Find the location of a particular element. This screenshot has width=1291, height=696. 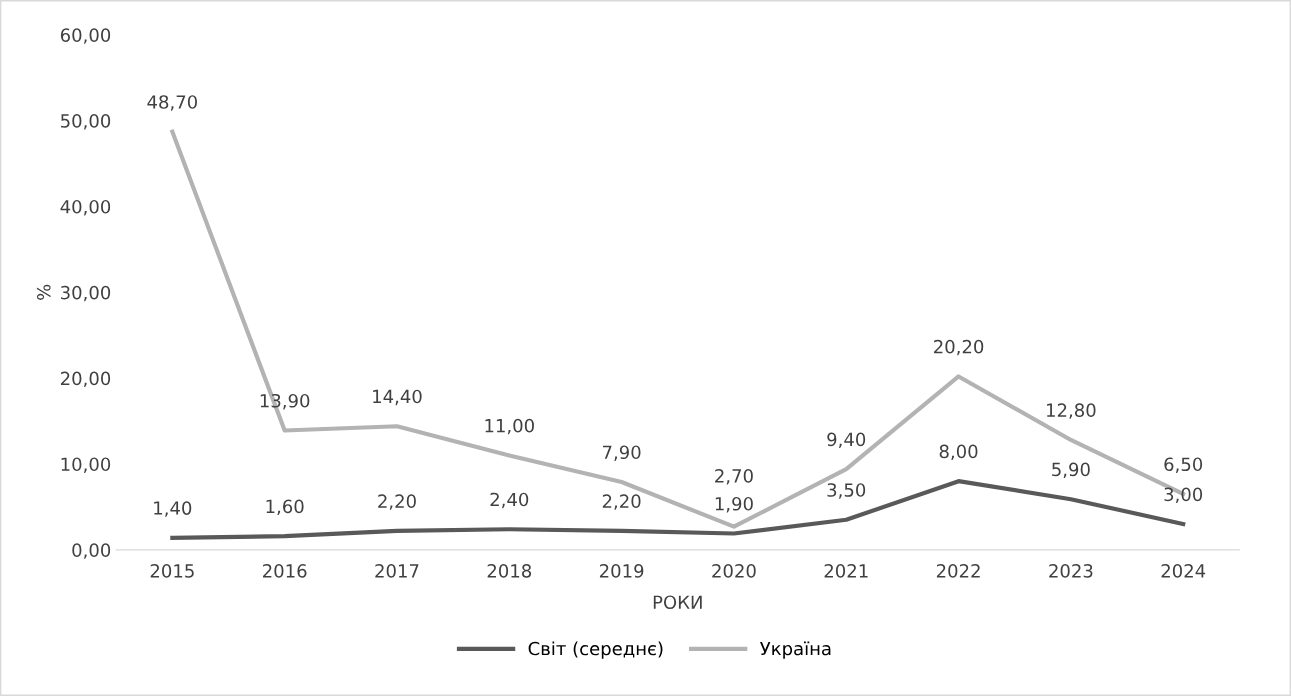

y-axis-title: % is located at coordinates (43, 292).